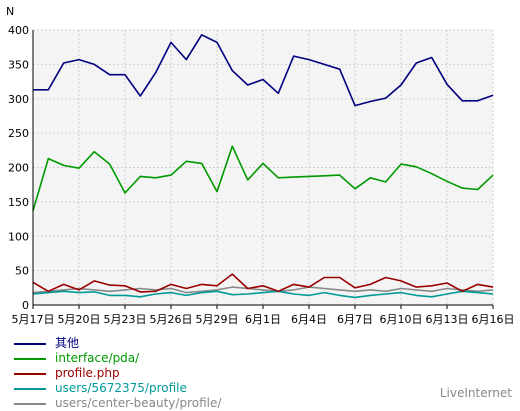 This screenshot has width=520, height=411. I want to click on legend-label: profile.php, so click(87, 373).